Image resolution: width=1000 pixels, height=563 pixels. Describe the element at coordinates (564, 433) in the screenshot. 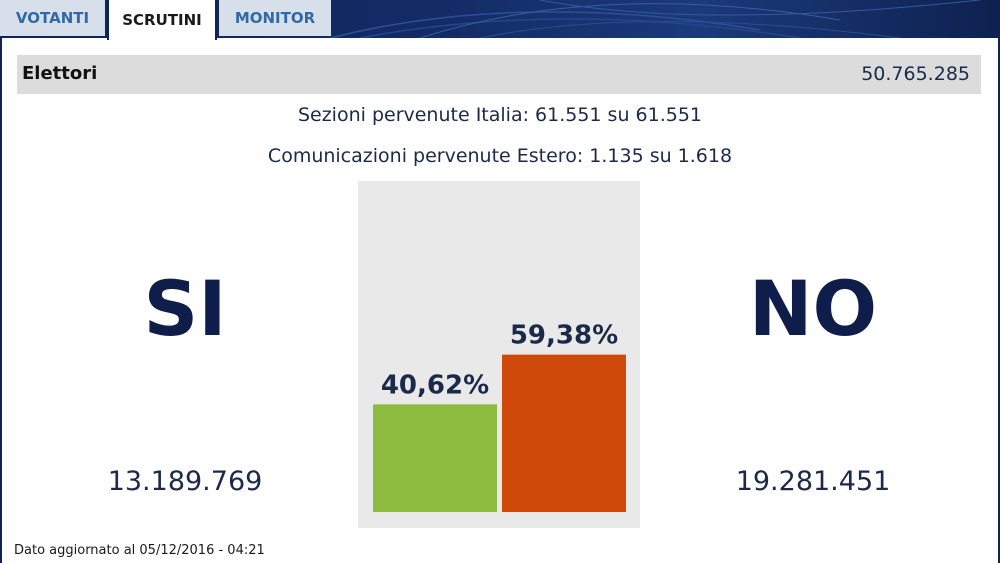

I see `bar-no` at that location.